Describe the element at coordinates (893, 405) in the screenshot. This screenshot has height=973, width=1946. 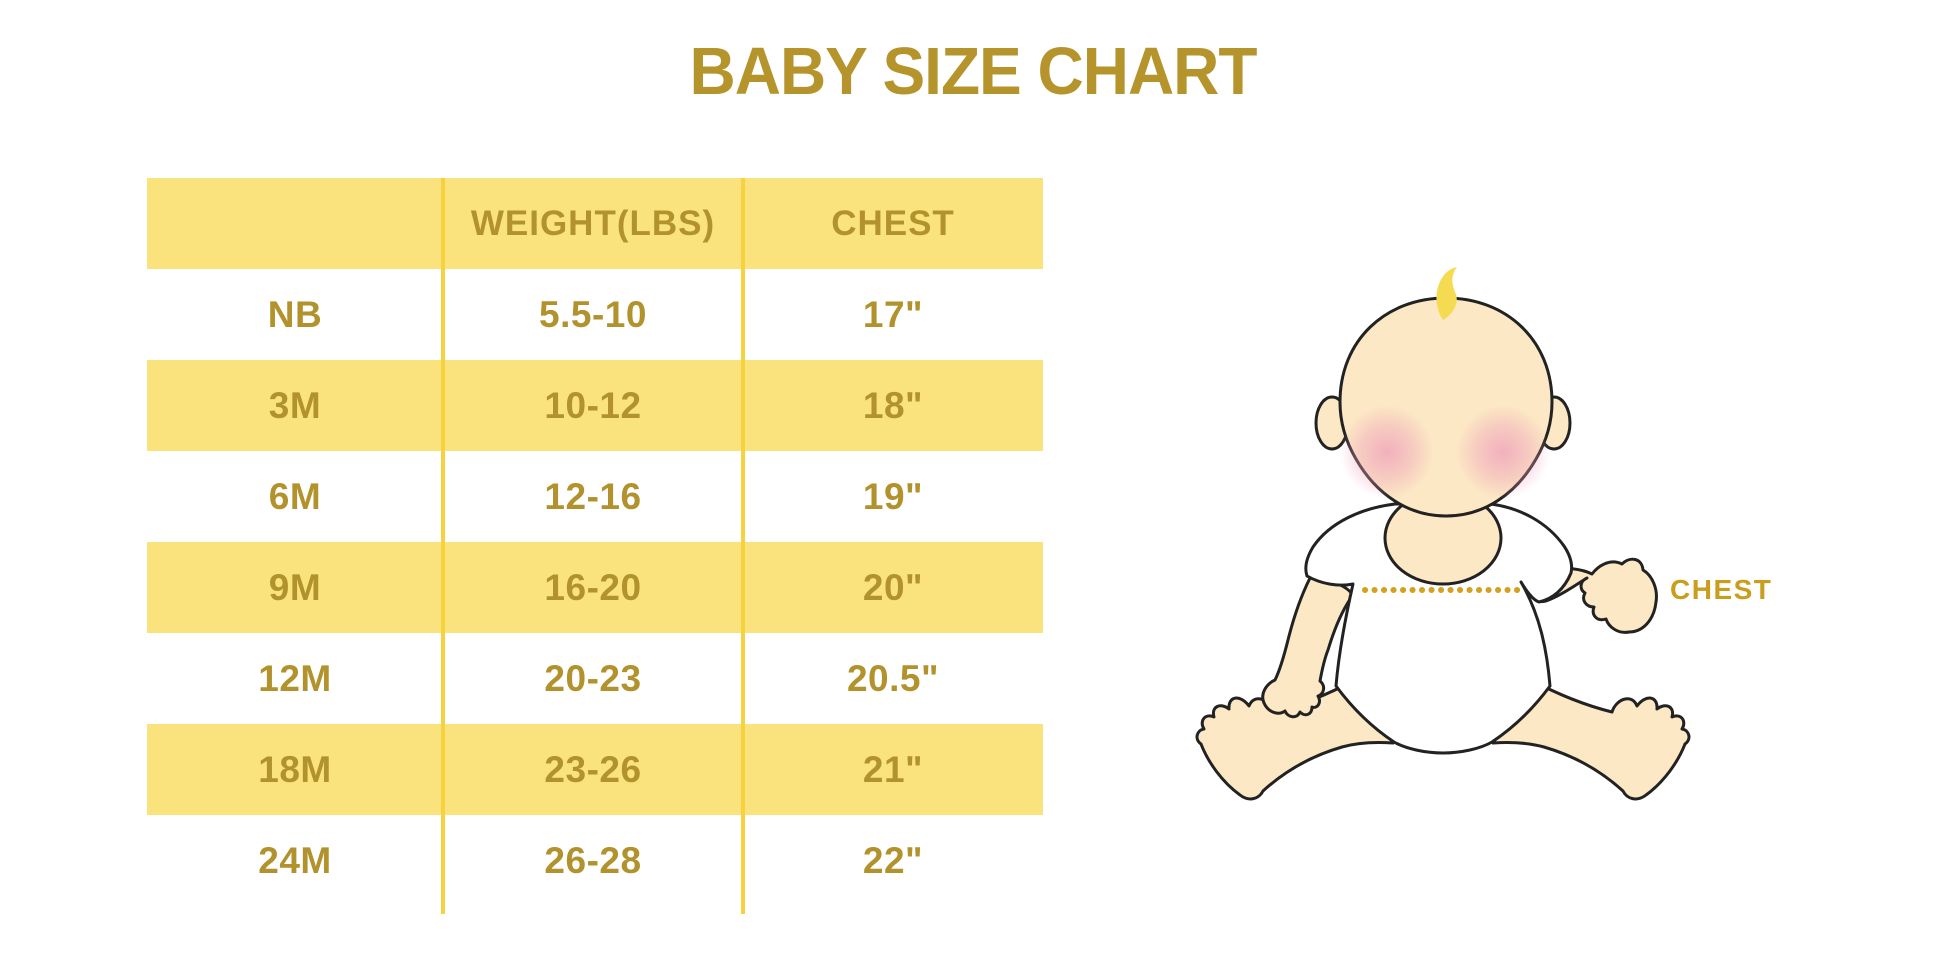
I see `chest-cell: 18"` at that location.